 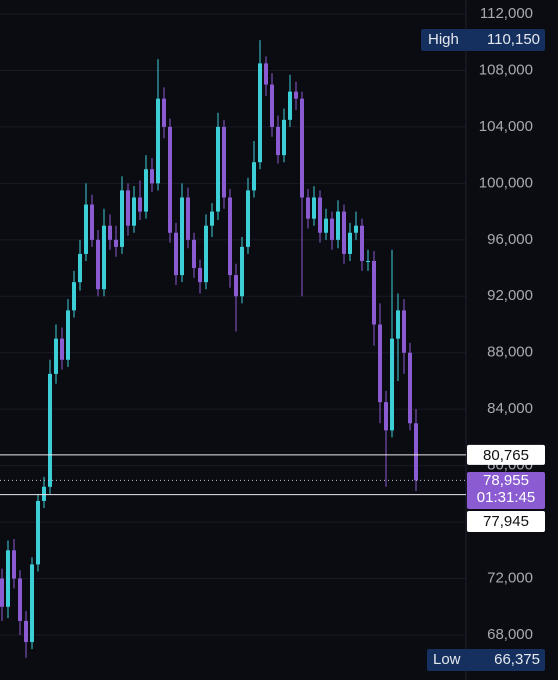 I want to click on y-tick-label: 68,000, so click(x=510, y=634).